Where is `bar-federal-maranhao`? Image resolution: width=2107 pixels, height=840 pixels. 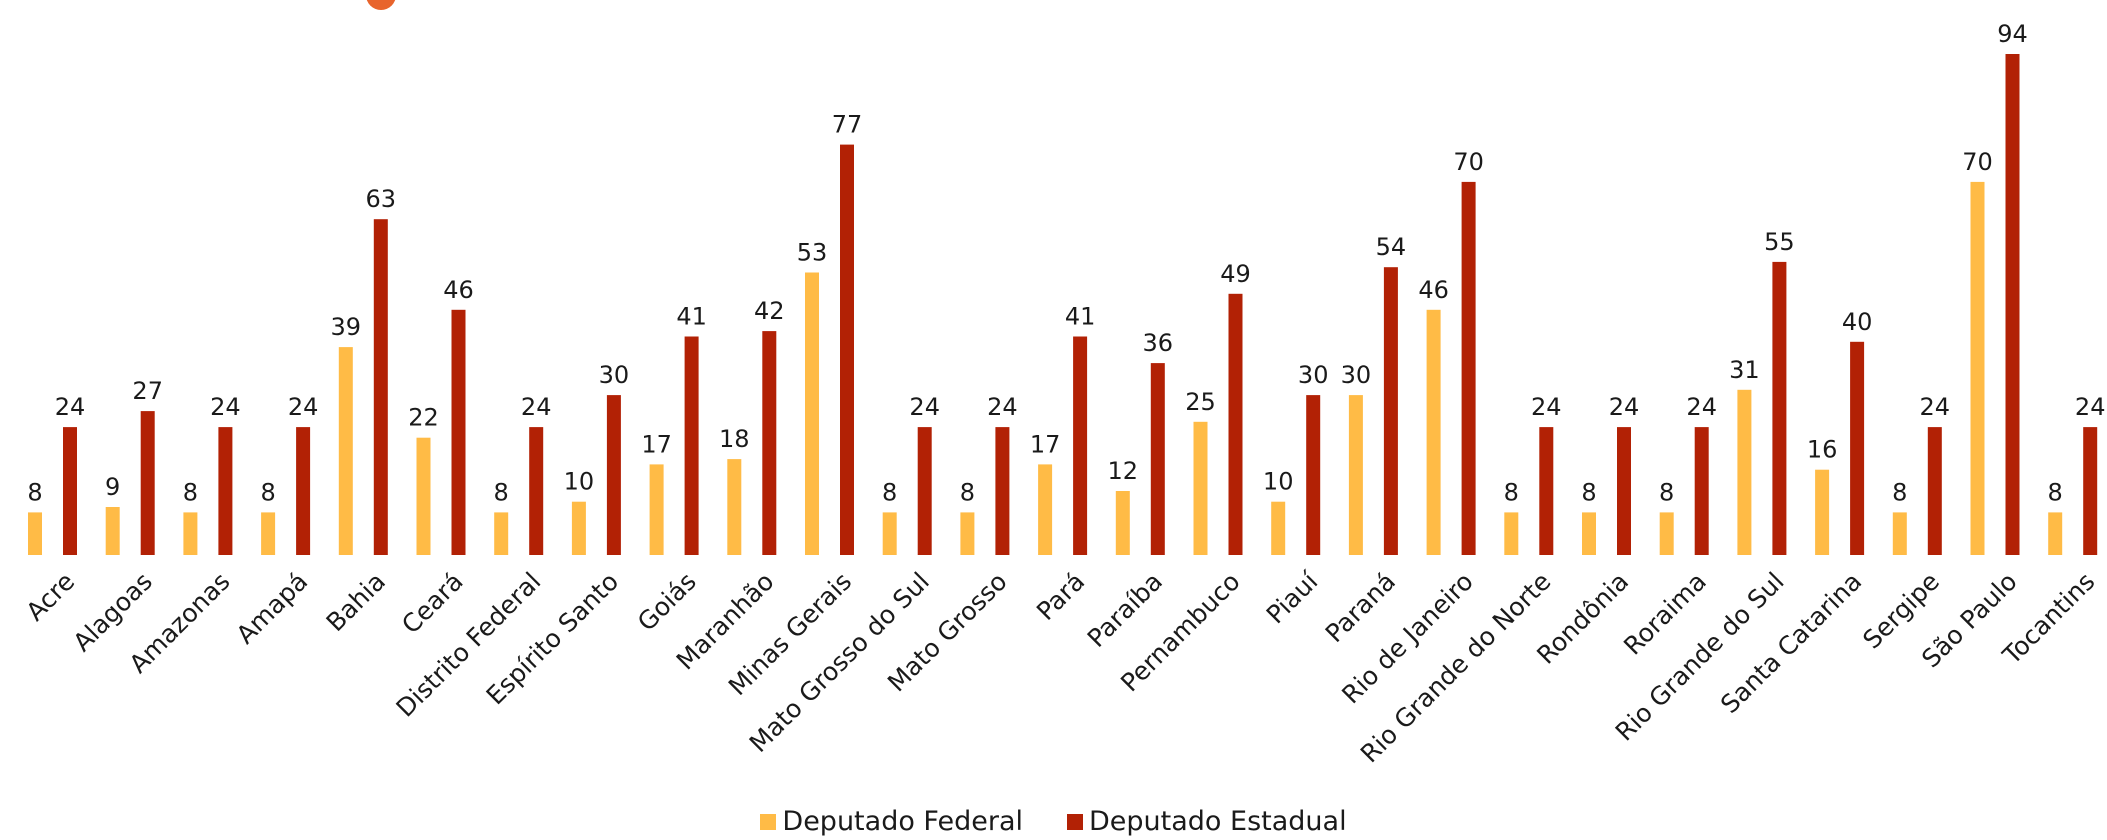 bar-federal-maranhao is located at coordinates (734, 507).